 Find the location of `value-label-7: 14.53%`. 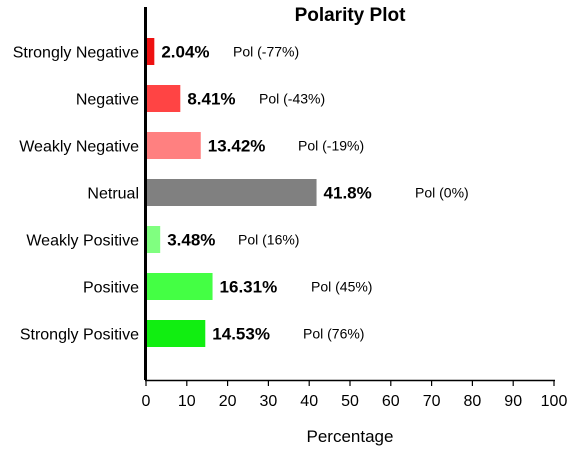

value-label-7: 14.53% is located at coordinates (241, 334).